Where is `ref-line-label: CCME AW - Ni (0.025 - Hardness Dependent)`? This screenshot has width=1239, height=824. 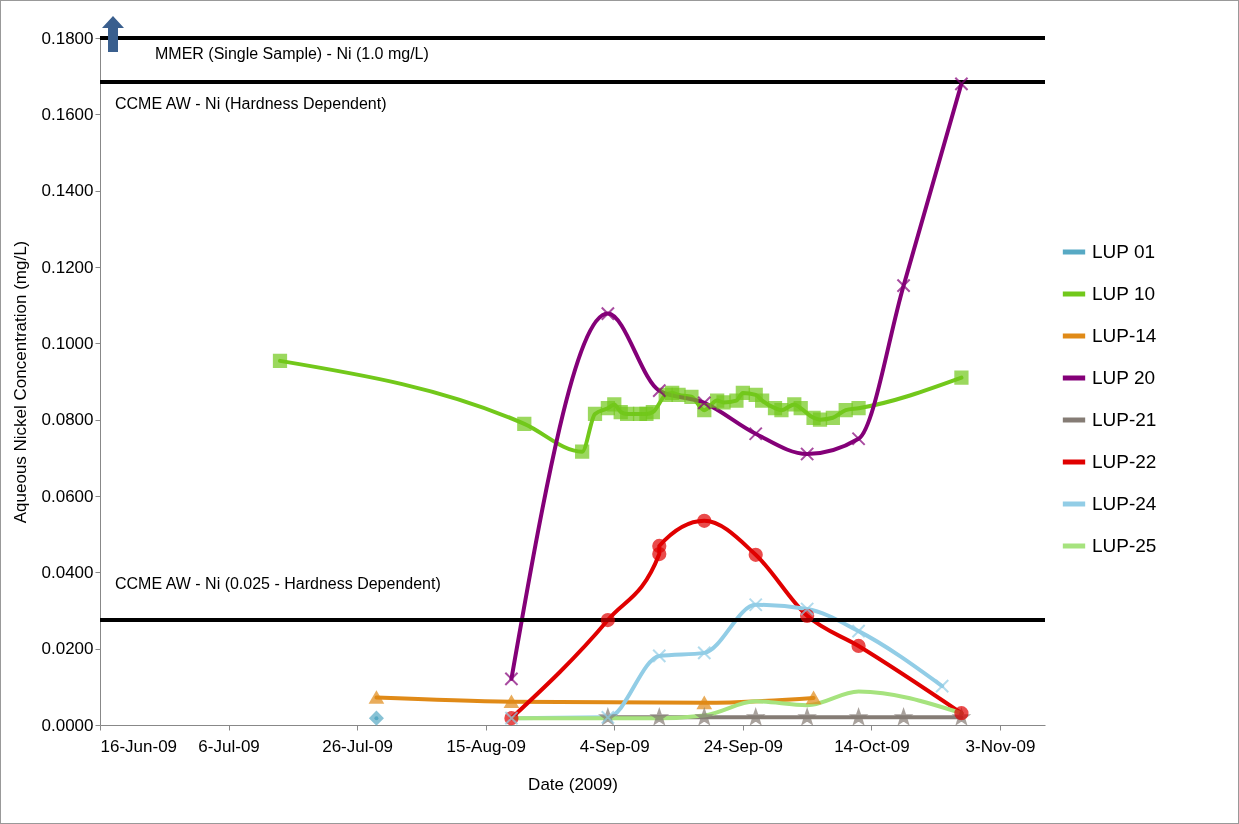 ref-line-label: CCME AW - Ni (0.025 - Hardness Dependent) is located at coordinates (278, 584).